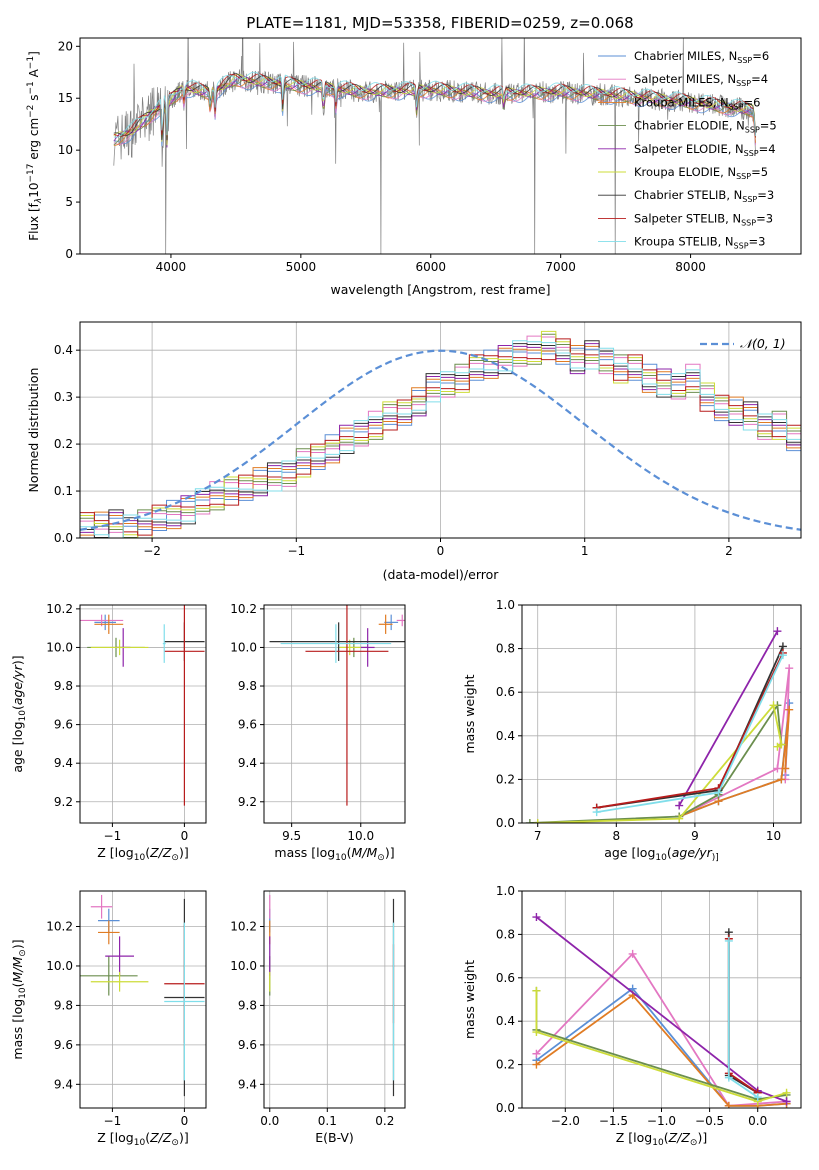  What do you see at coordinates (505, 1065) in the screenshot?
I see `y-tick-label: 0.2` at bounding box center [505, 1065].